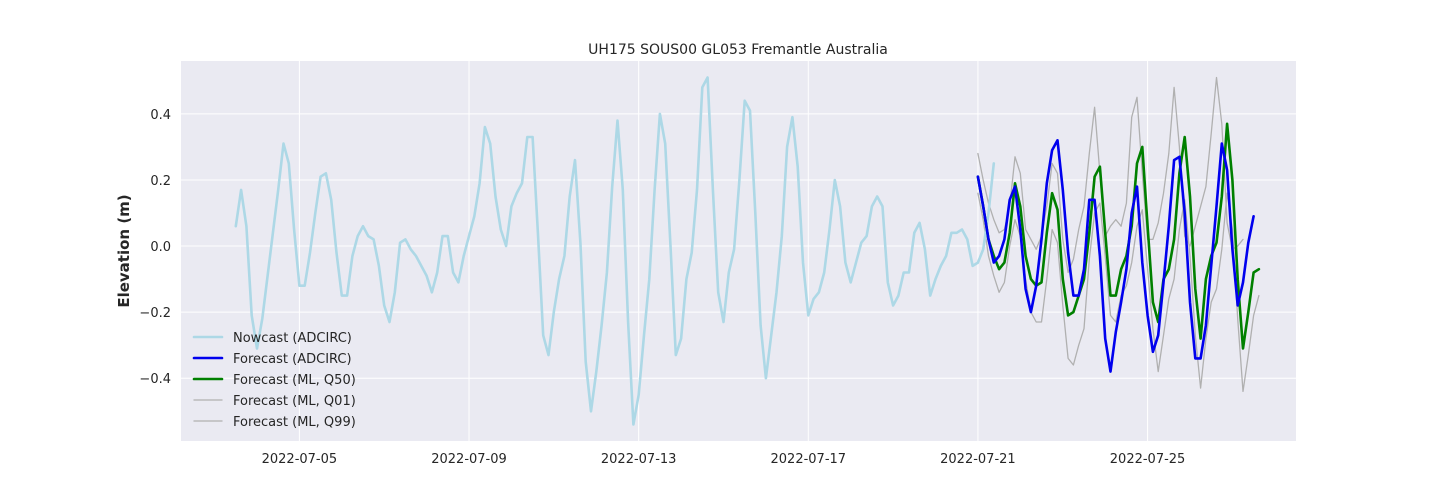  Describe the element at coordinates (124, 250) in the screenshot. I see `y-axis-label: Elevation (m)` at that location.